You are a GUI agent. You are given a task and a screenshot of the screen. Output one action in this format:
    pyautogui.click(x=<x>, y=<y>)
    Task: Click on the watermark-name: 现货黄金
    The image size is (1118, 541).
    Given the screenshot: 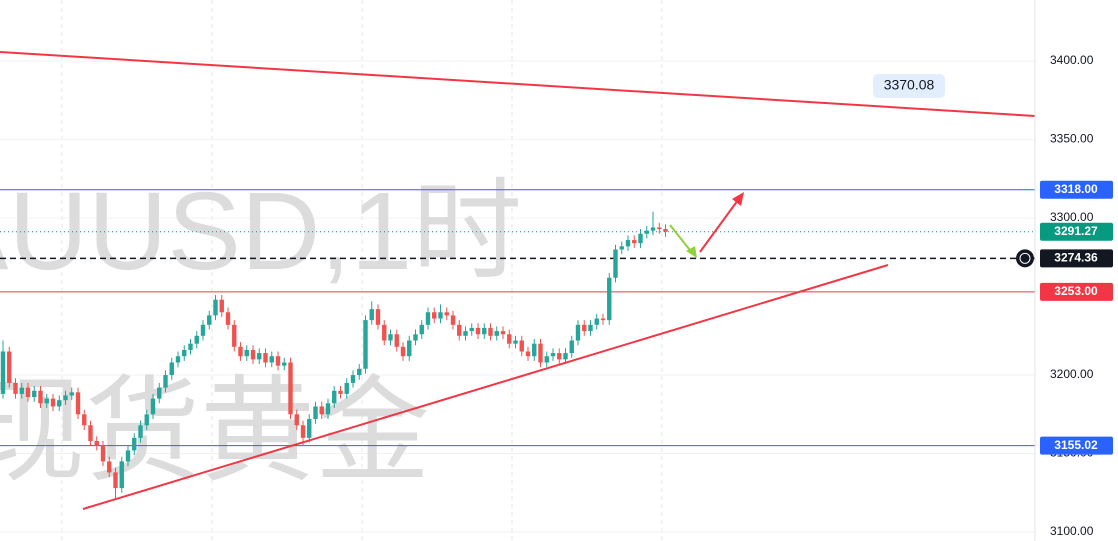 What is the action you would take?
    pyautogui.click(x=215, y=431)
    